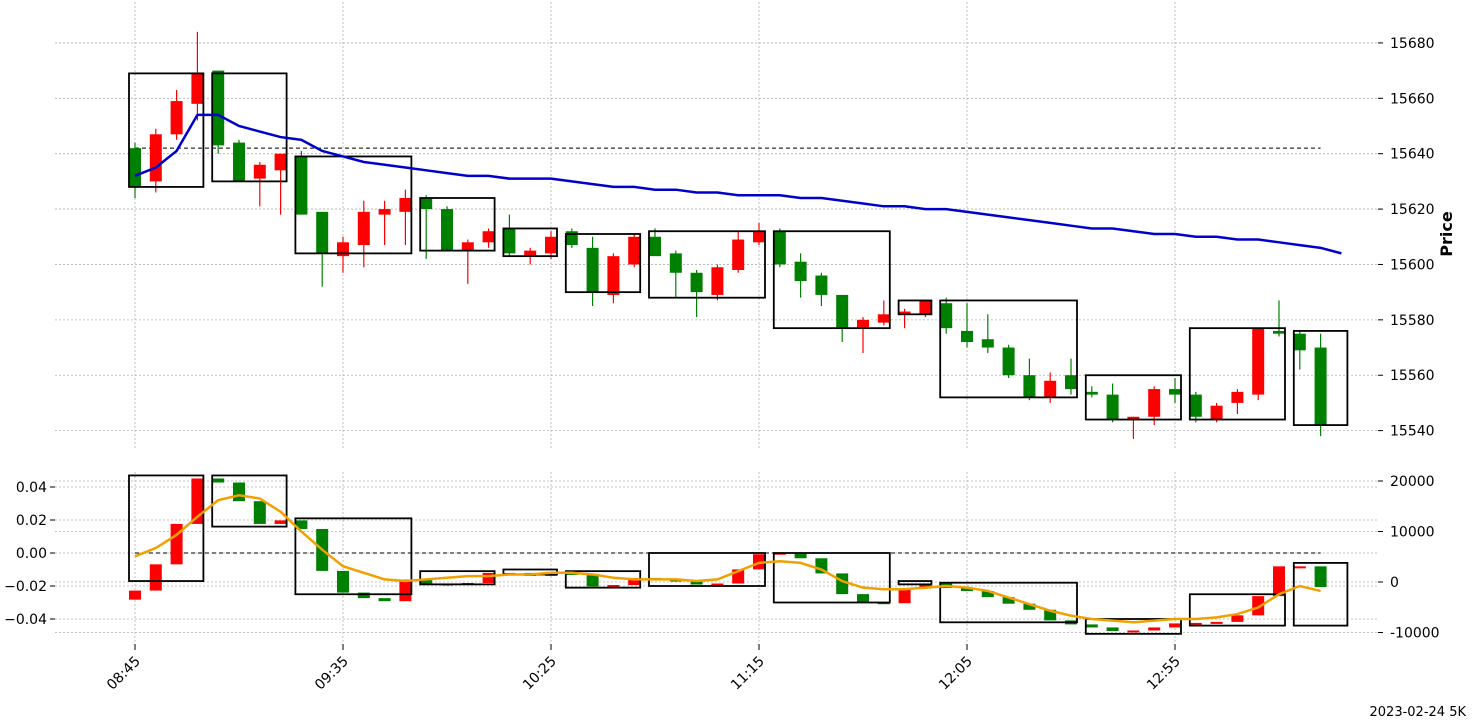 This screenshot has width=1472, height=721. I want to click on volume-tick-label: 20000, so click(1412, 482).